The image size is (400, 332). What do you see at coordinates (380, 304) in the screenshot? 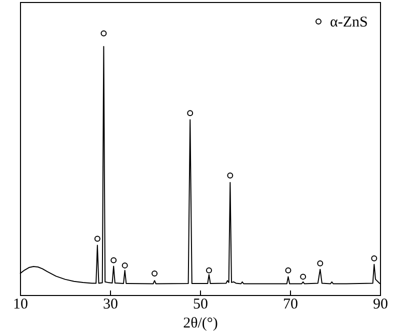
I see `x-tick-label: 90` at bounding box center [380, 304].